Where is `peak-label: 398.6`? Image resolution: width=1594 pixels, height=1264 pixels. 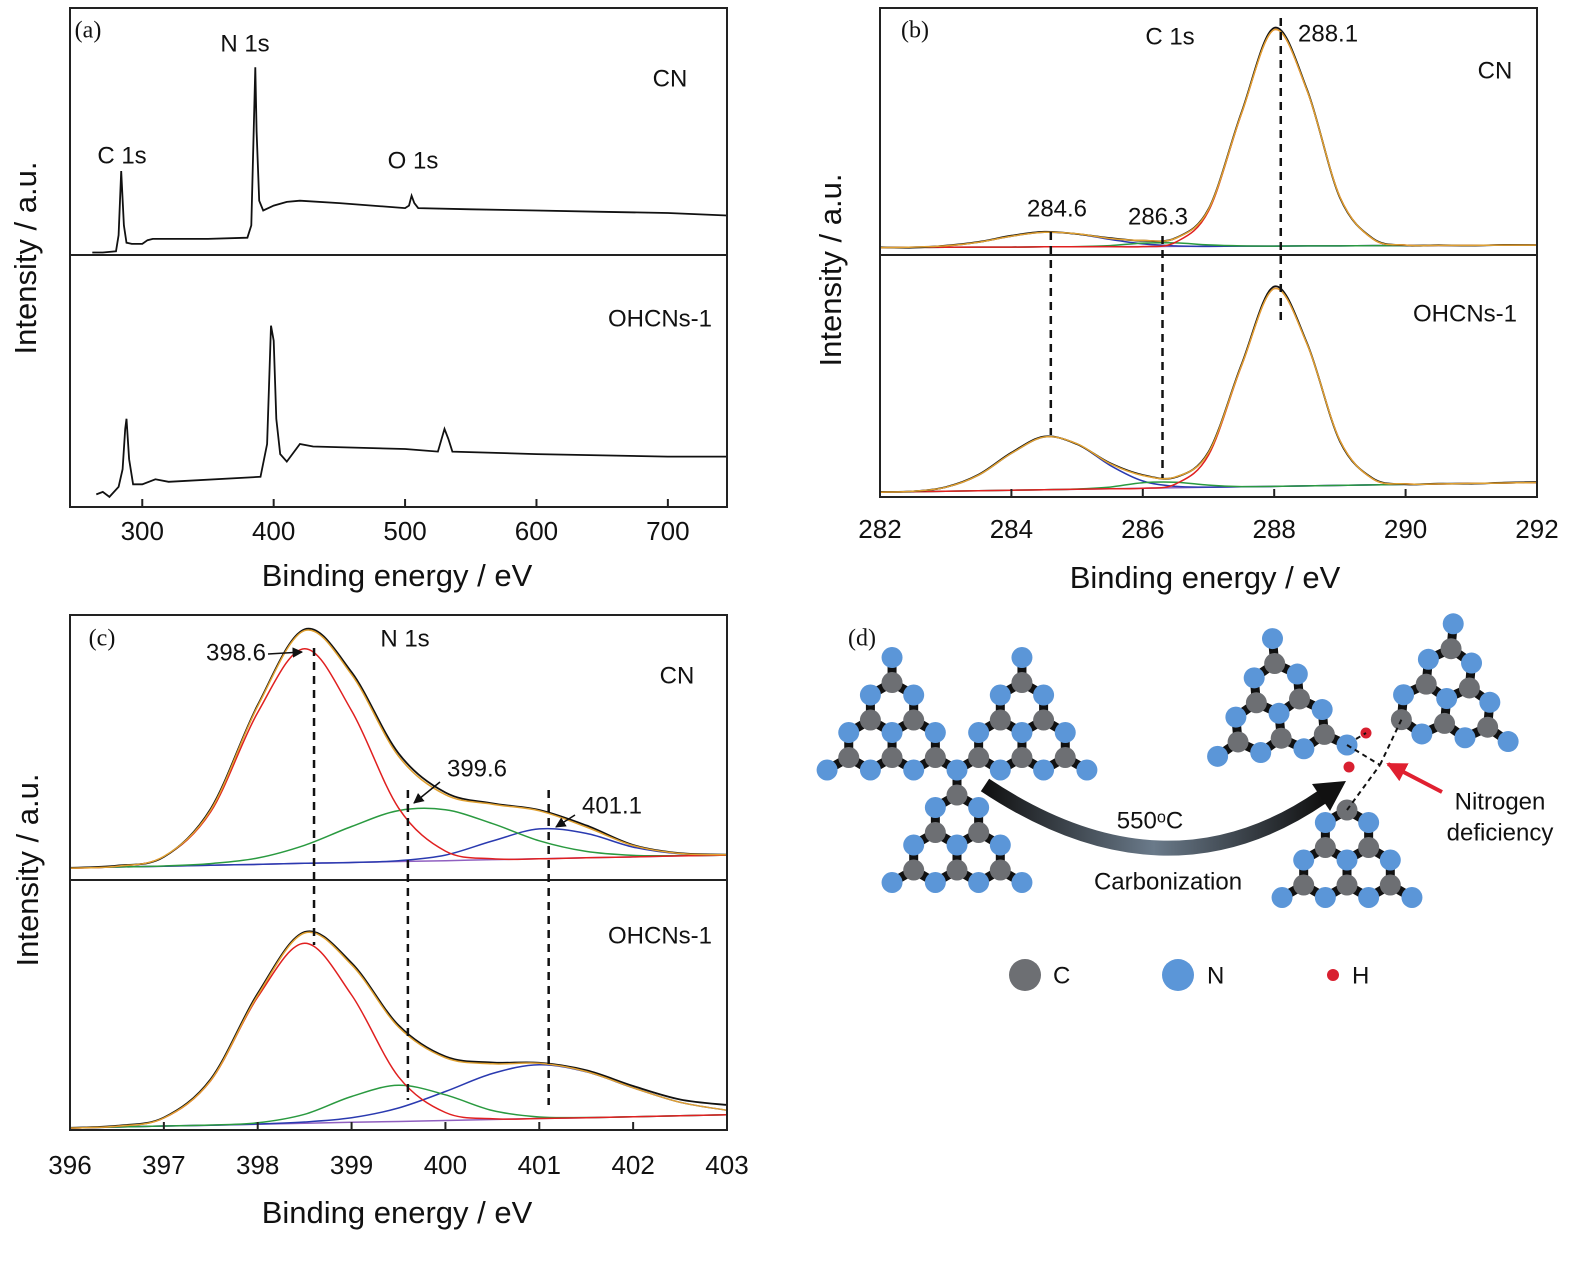
peak-label: 398.6 is located at coordinates (236, 652).